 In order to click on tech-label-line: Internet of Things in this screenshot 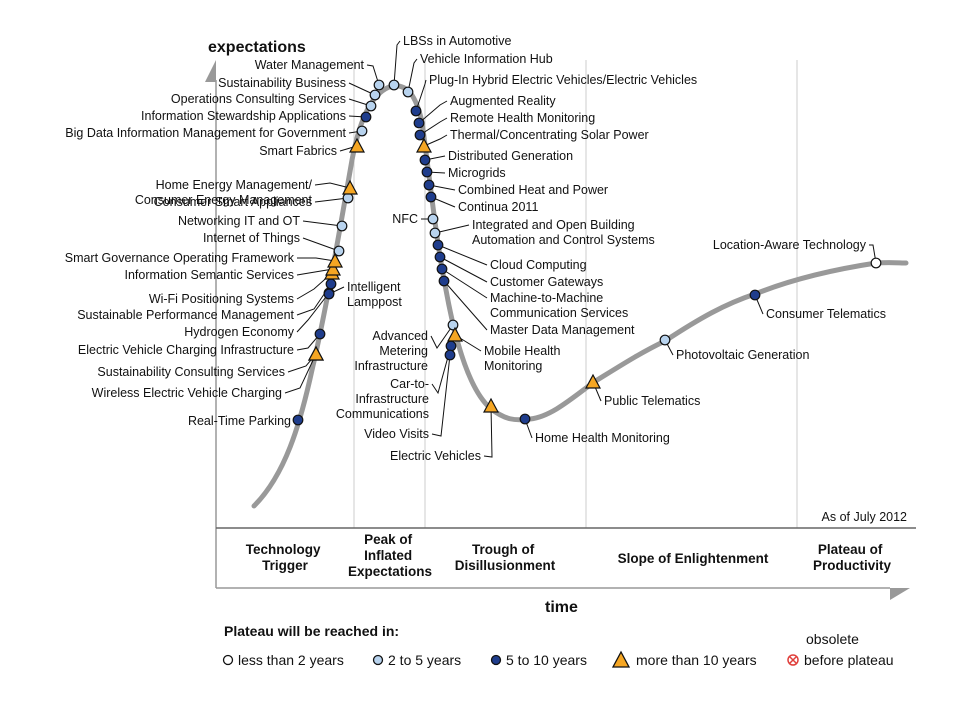, I will do `click(251, 238)`.